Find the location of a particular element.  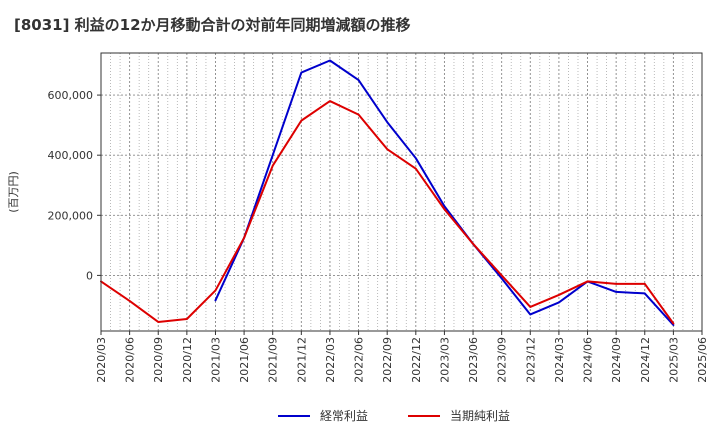

legend: 経常利益 当期純利益 is located at coordinates (394, 416).